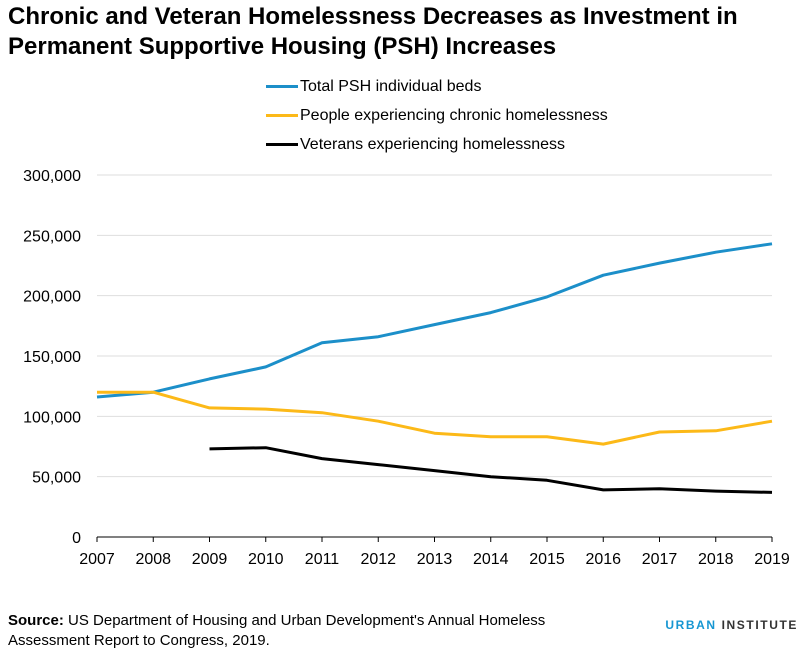 The image size is (808, 658). I want to click on y-tick-label: 200,000, so click(52, 297).